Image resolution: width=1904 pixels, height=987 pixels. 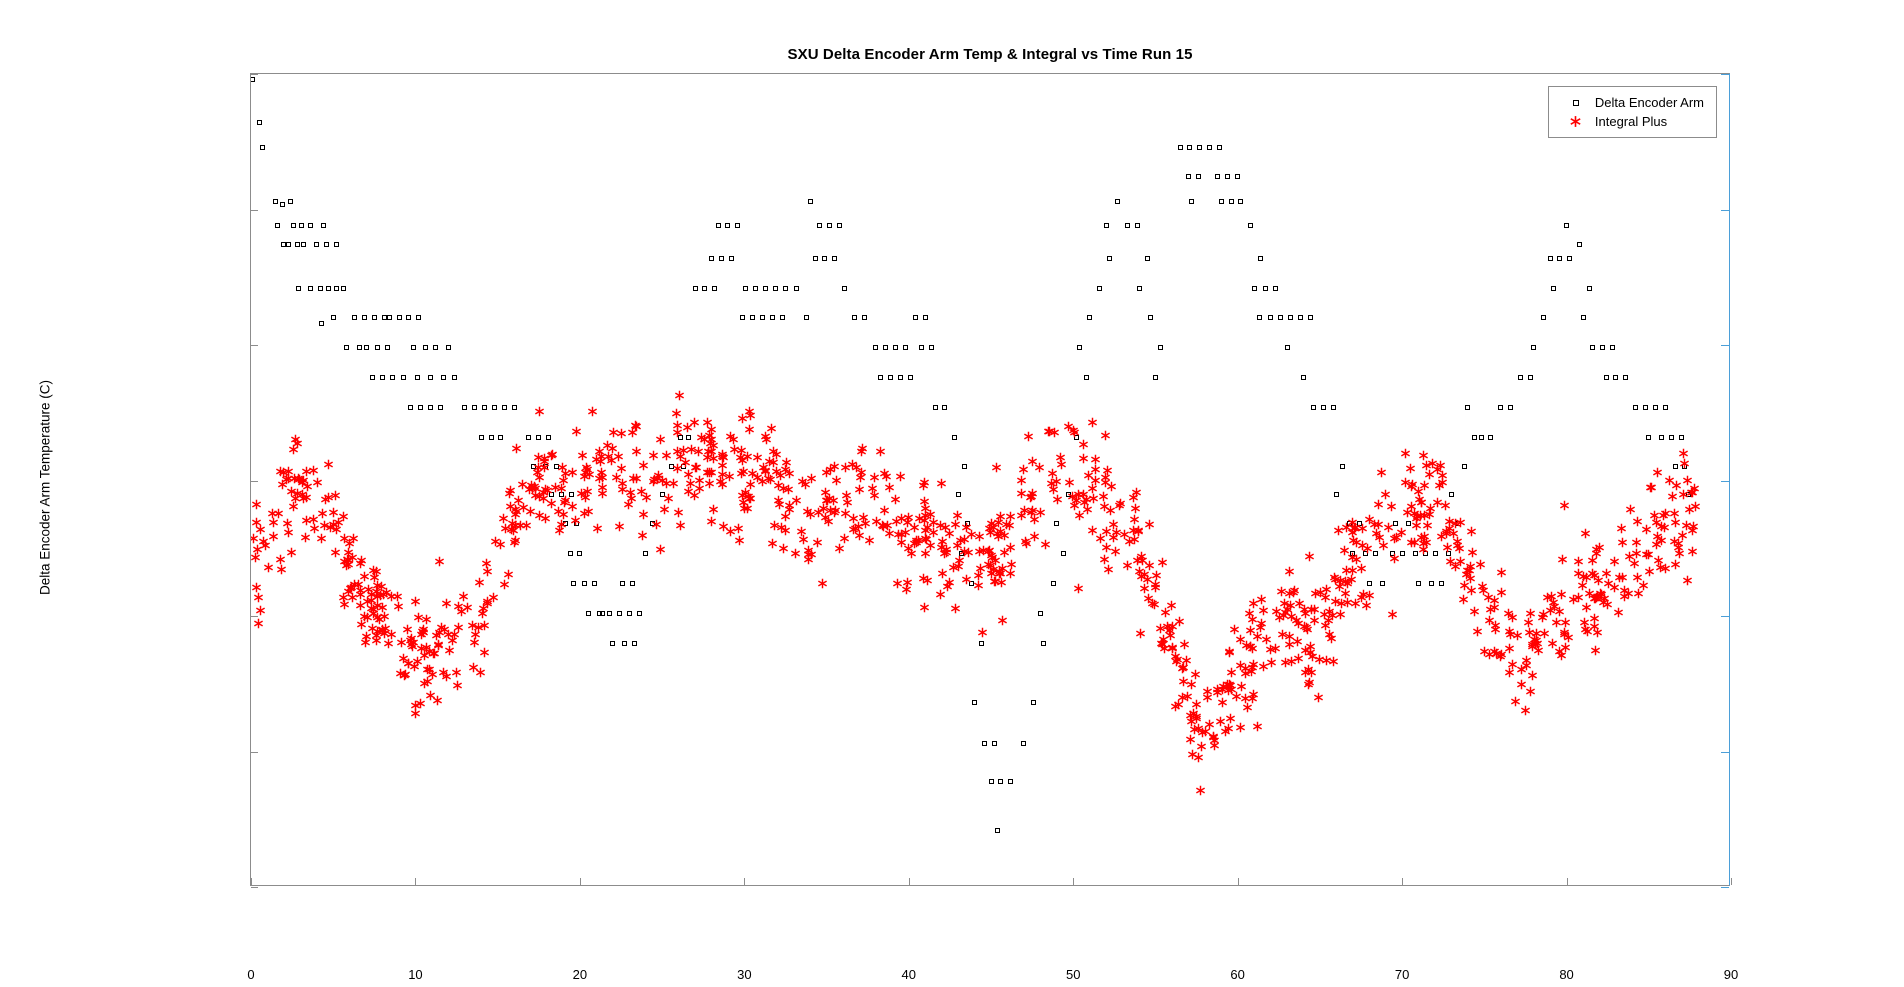 I want to click on legend-item-delta-encoder-arm: Delta Encoder Arm, so click(x=1630, y=102).